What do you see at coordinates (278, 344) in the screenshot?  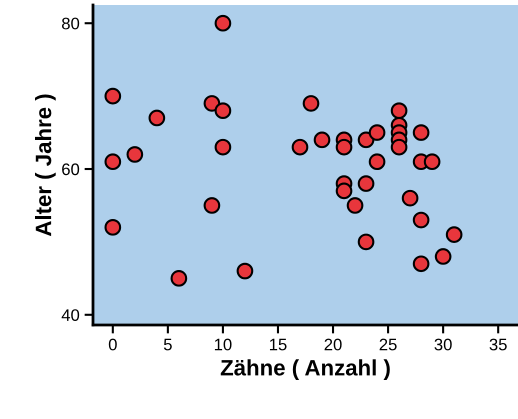 I see `x-tick-label: 15` at bounding box center [278, 344].